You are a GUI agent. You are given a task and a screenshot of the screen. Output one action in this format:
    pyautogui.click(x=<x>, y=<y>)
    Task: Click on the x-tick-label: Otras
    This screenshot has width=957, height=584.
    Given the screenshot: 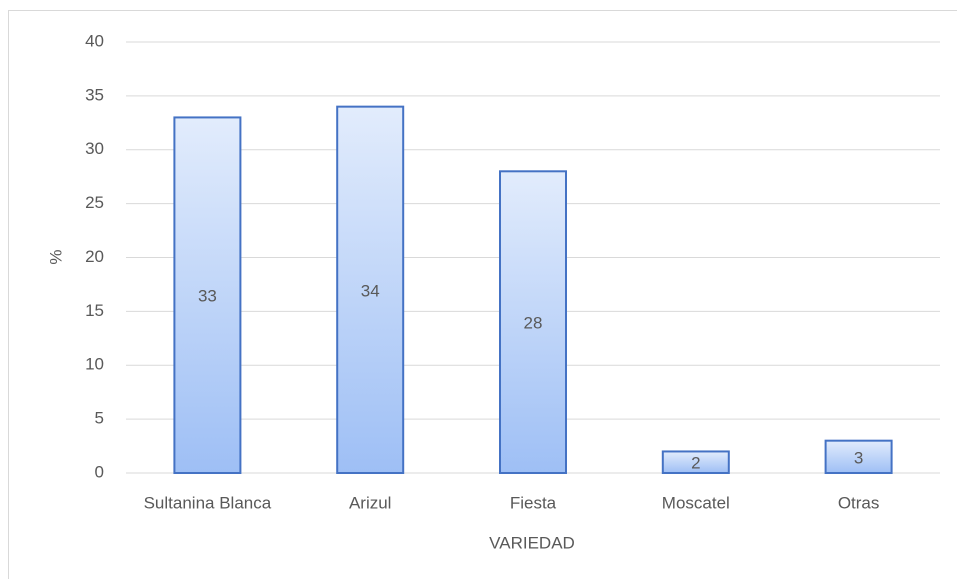 What is the action you would take?
    pyautogui.click(x=859, y=502)
    